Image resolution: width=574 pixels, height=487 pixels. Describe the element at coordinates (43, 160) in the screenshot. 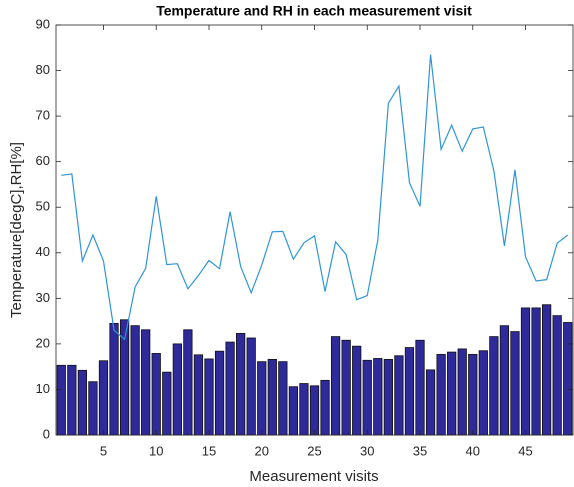

I see `y-tick-label: 60` at that location.